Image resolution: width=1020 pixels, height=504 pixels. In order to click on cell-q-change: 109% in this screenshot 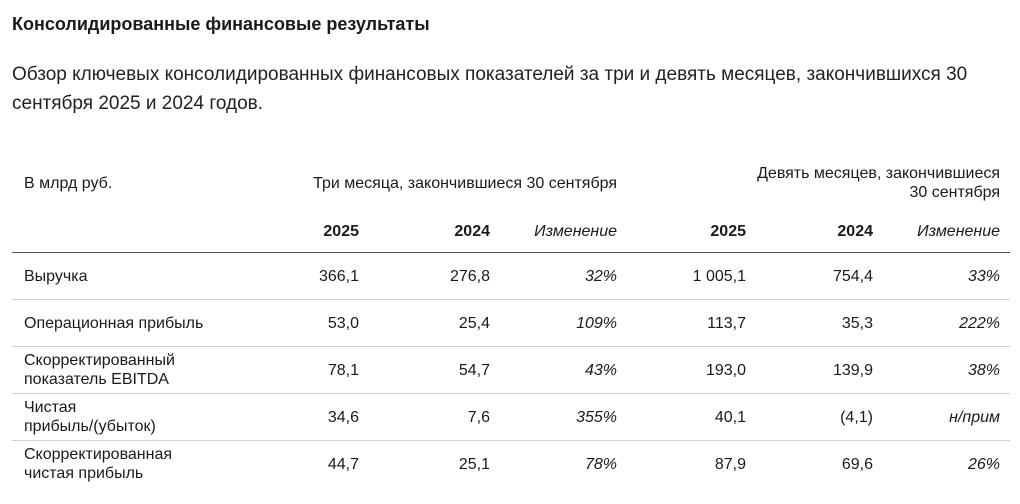, I will do `click(596, 323)`.